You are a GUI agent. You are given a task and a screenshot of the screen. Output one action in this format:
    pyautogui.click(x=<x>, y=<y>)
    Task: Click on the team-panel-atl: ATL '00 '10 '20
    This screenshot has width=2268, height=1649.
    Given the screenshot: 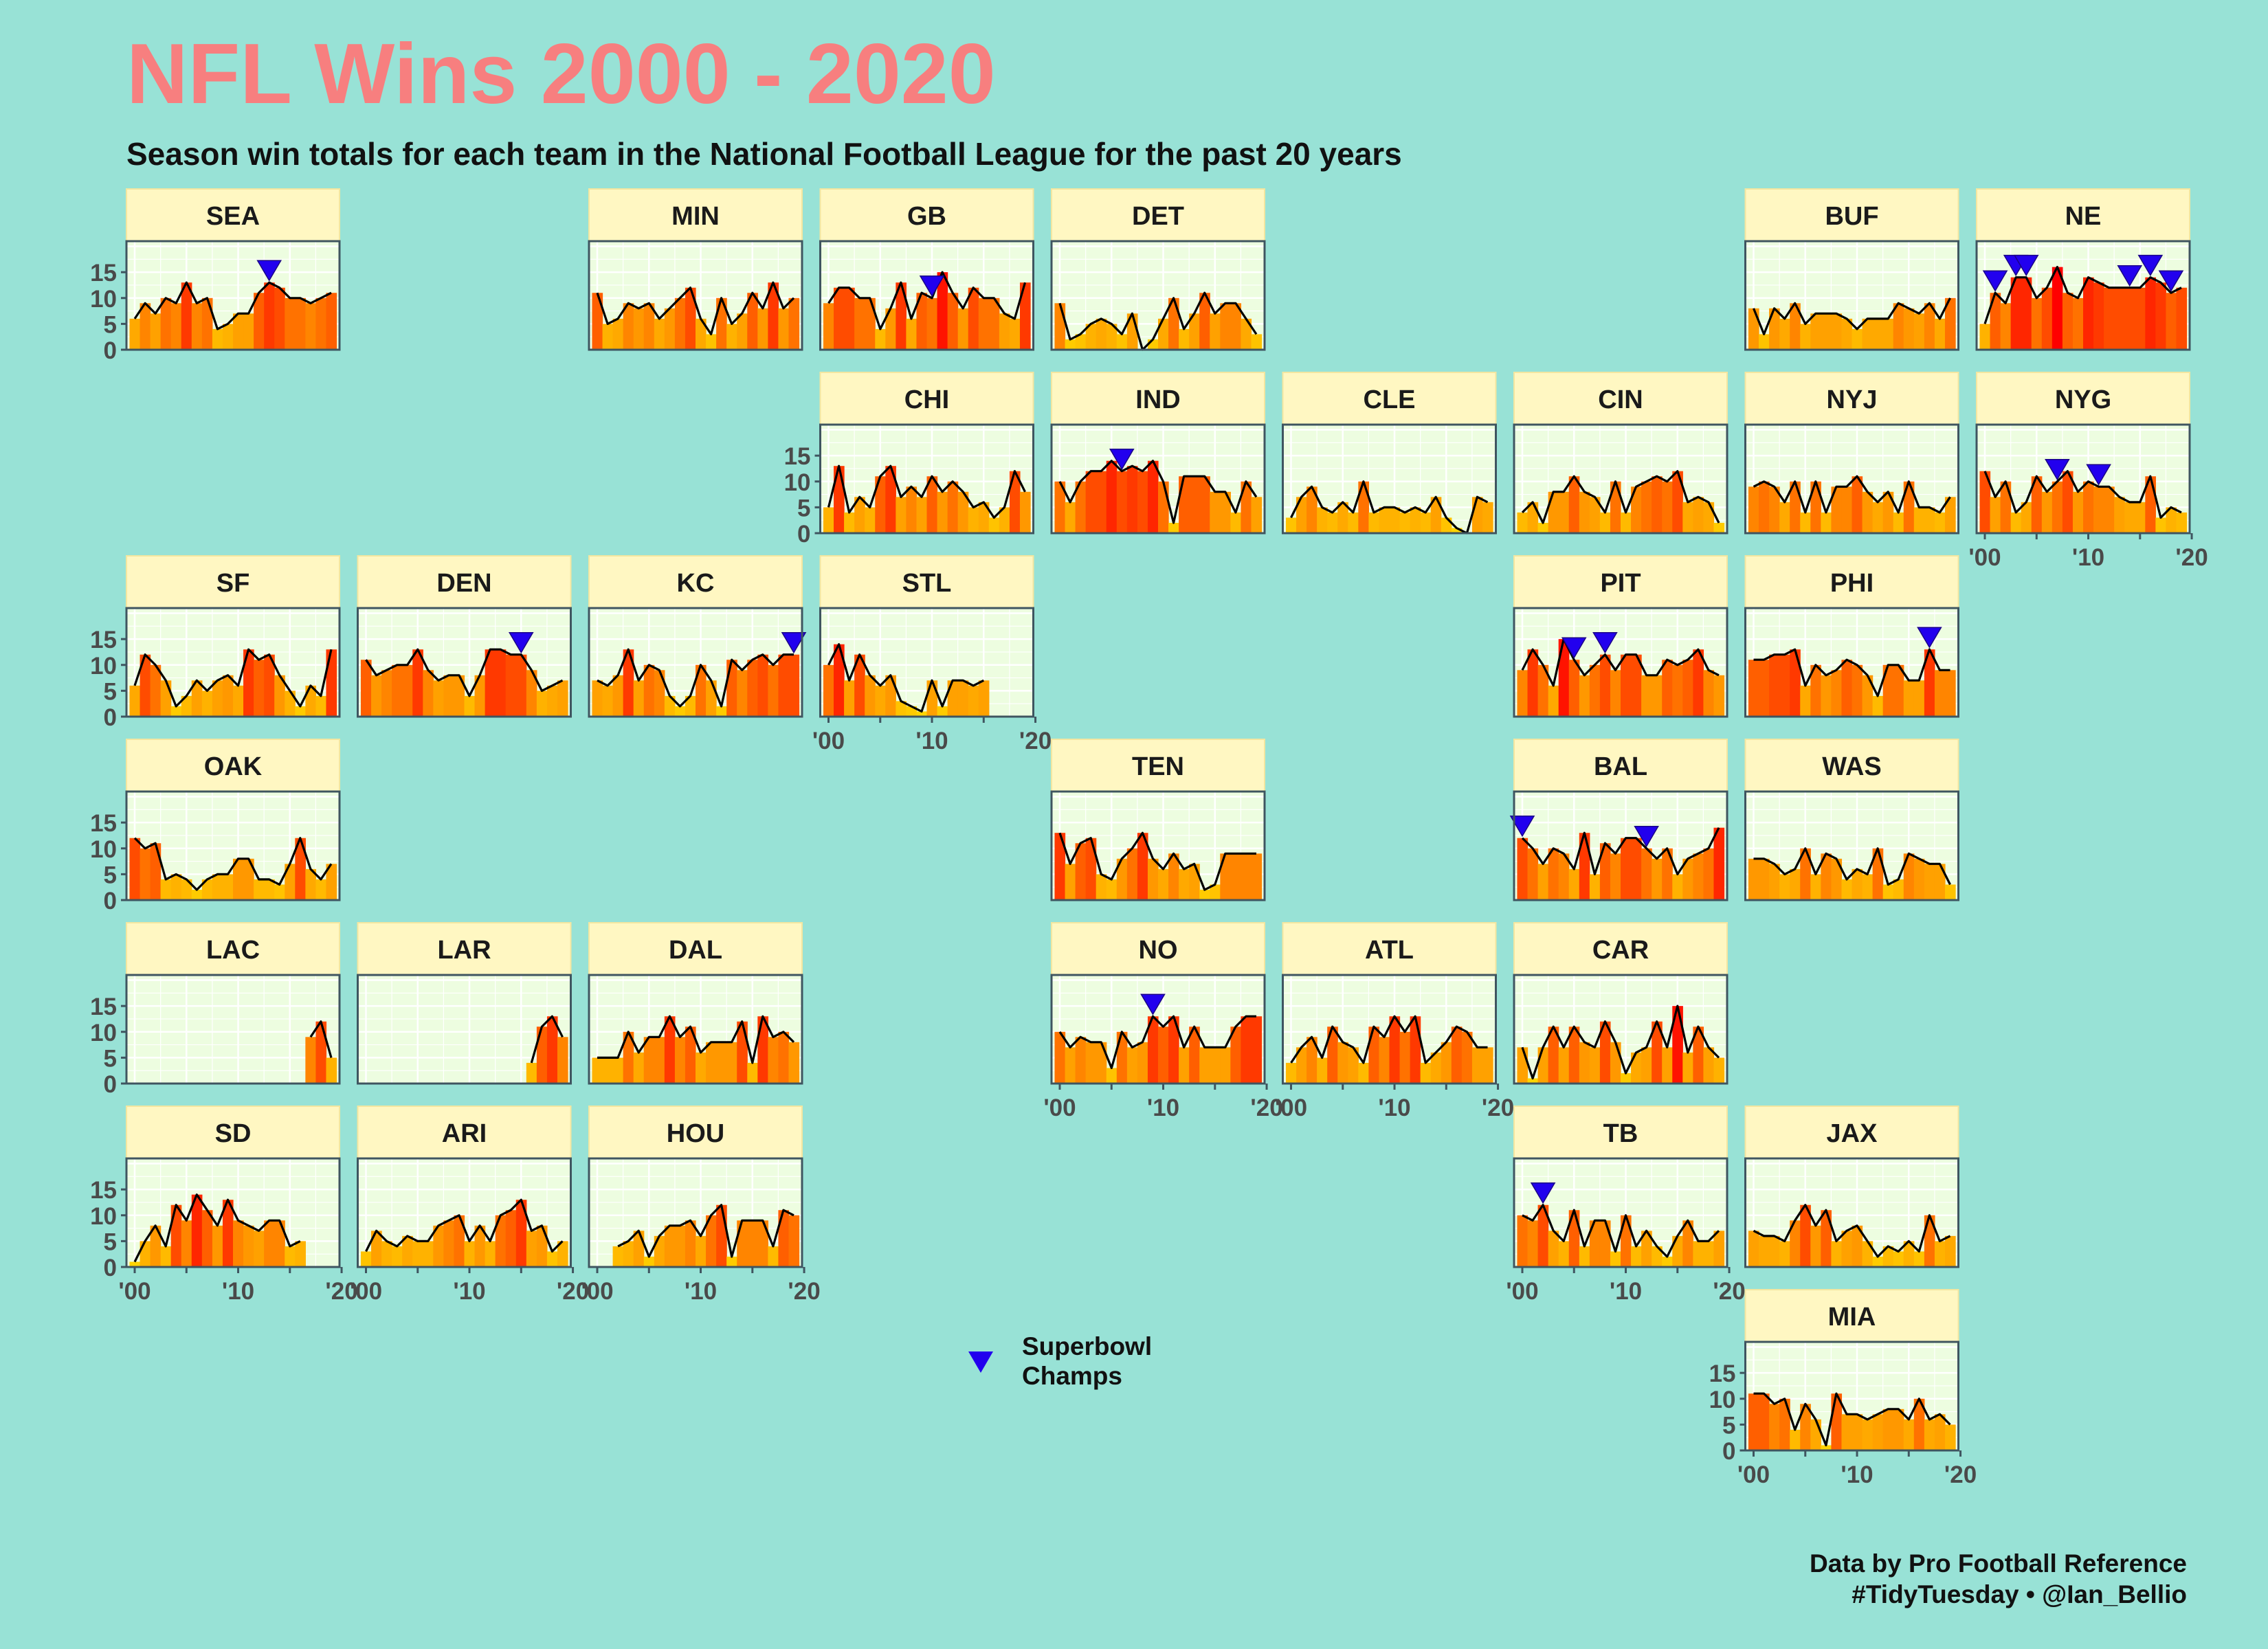 What is the action you would take?
    pyautogui.click(x=1394, y=1022)
    